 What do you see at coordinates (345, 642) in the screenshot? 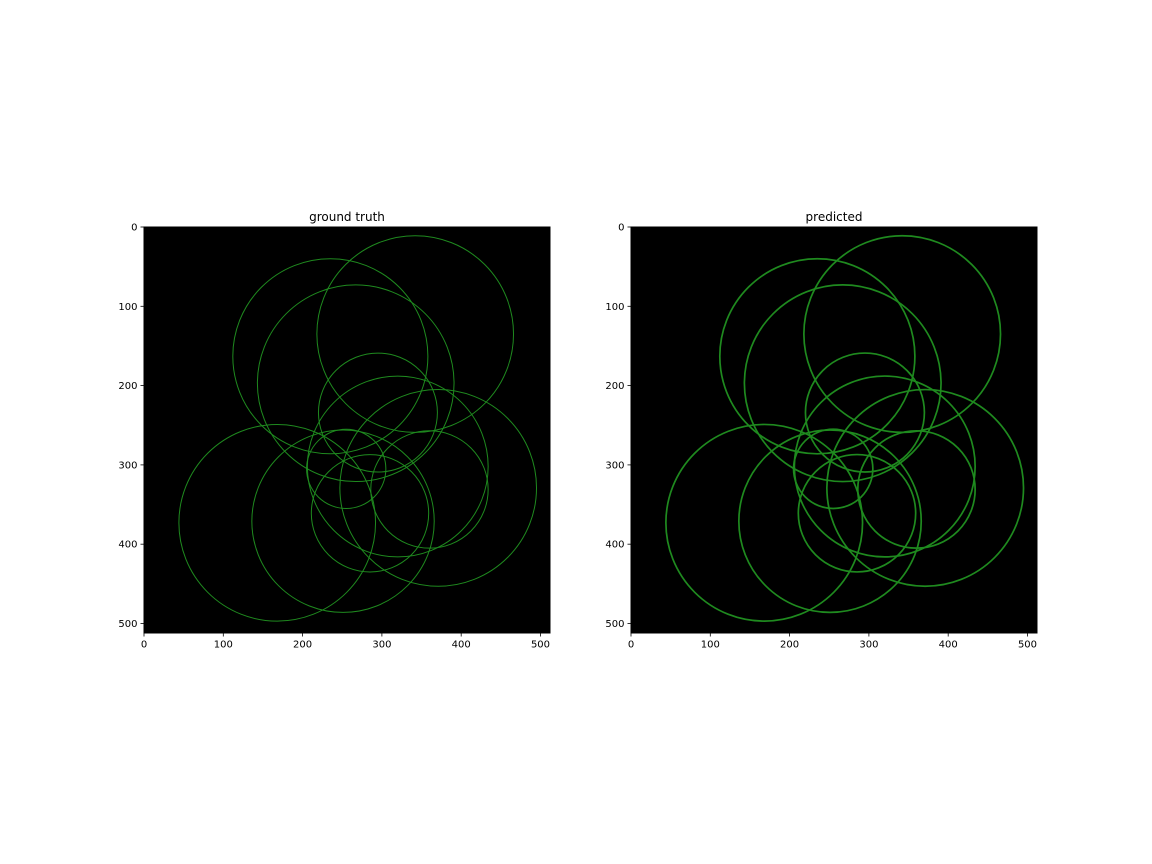
I see `ground-truth-x-axis: 0 100 200 300 400 500` at bounding box center [345, 642].